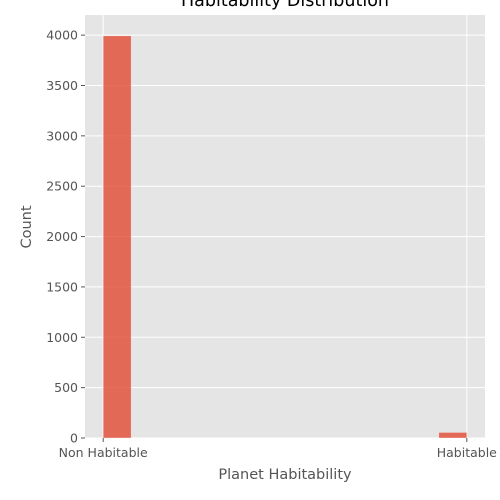  What do you see at coordinates (62, 85) in the screenshot?
I see `y-tick-label: 3500` at bounding box center [62, 85].